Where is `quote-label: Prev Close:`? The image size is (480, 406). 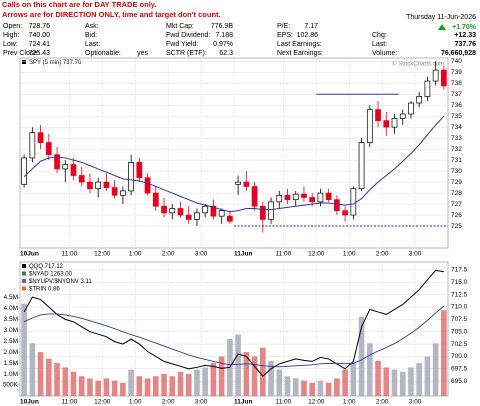
quote-label: Prev Close: is located at coordinates (21, 53).